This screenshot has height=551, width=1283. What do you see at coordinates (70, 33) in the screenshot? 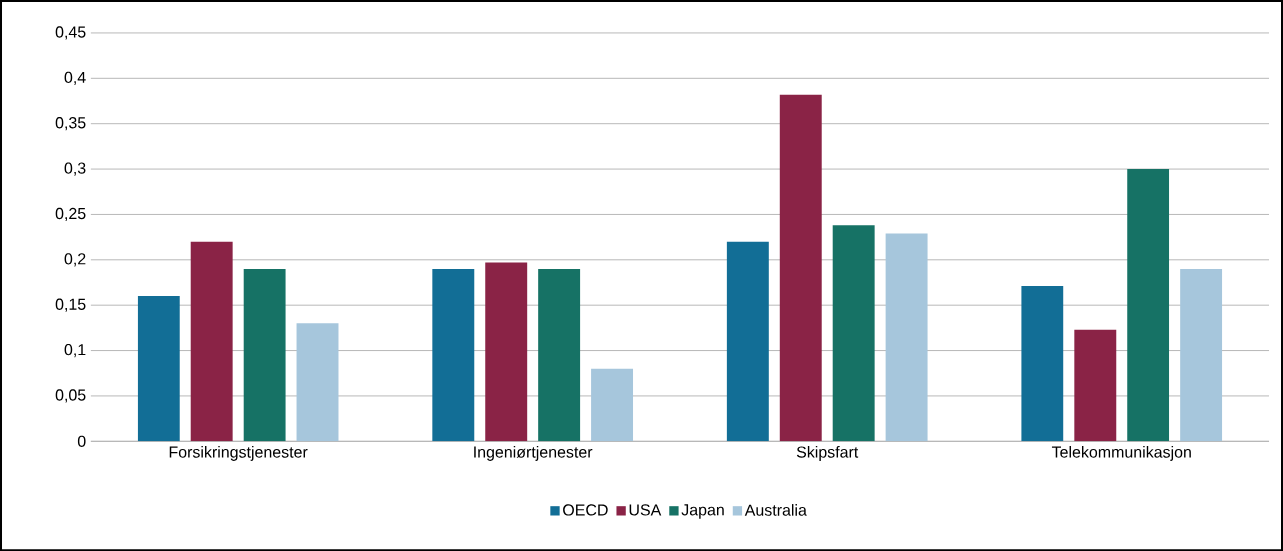
I see `y-tick-label: 0,45` at bounding box center [70, 33].